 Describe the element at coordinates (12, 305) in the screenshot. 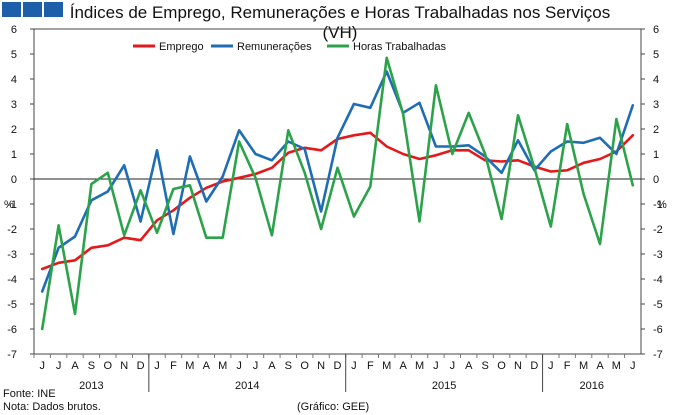

I see `y-tick-label-left: -5` at that location.